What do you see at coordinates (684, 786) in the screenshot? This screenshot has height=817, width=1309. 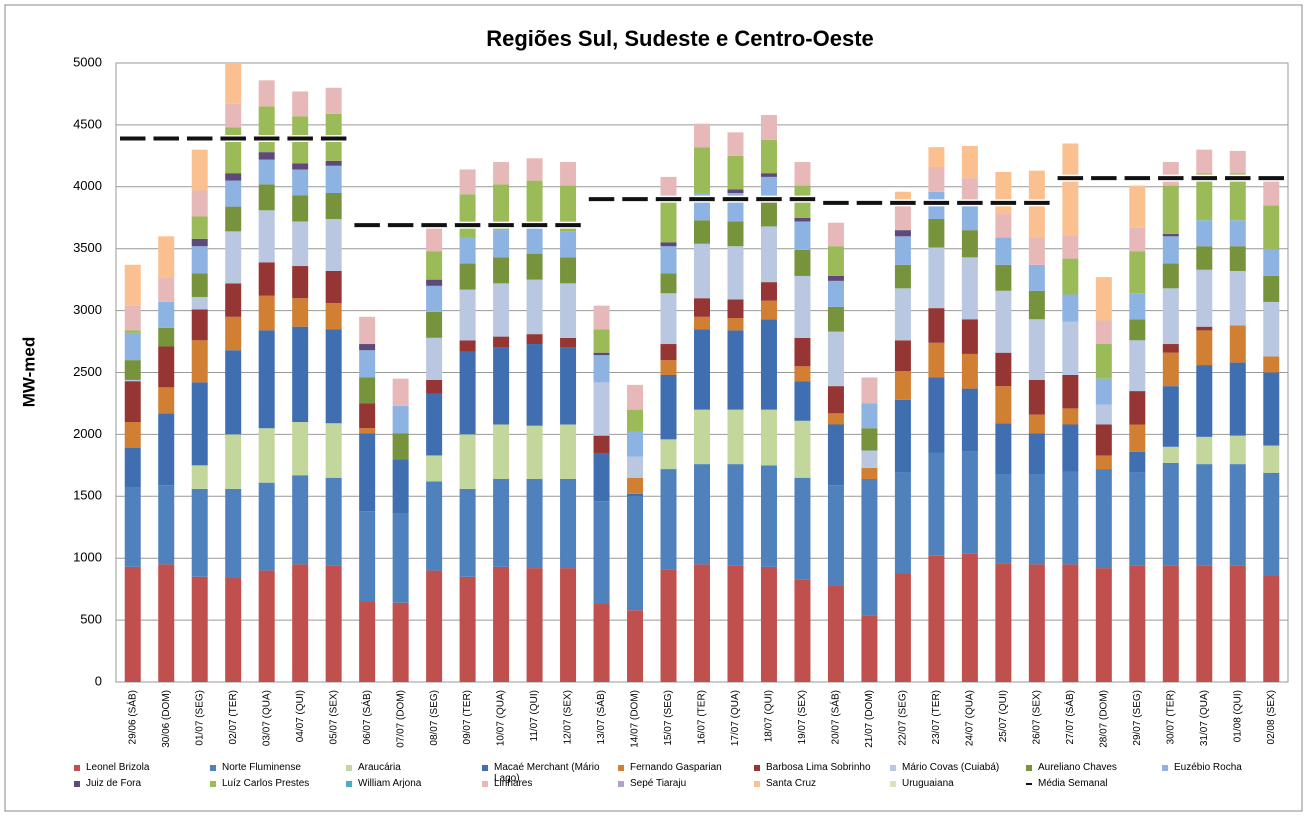 I see `legend-item: Sepé Tiaraju` at bounding box center [684, 786].